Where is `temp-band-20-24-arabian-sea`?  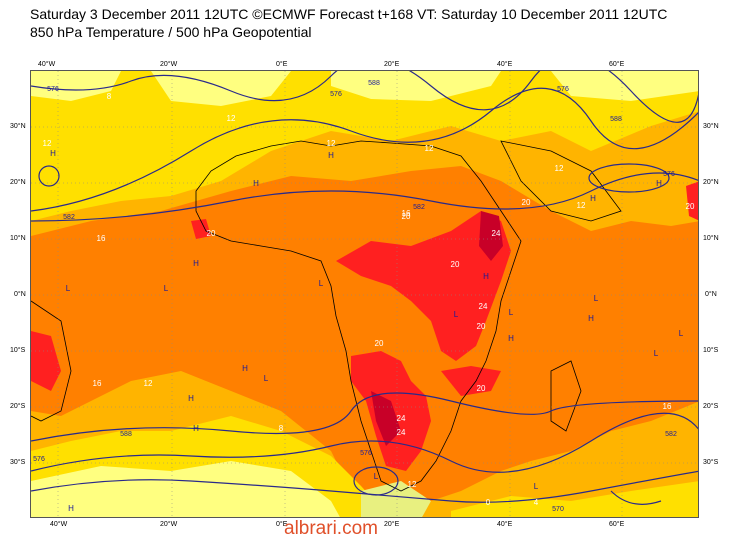
temp-band-20-24-arabian-sea is located at coordinates (692, 201).